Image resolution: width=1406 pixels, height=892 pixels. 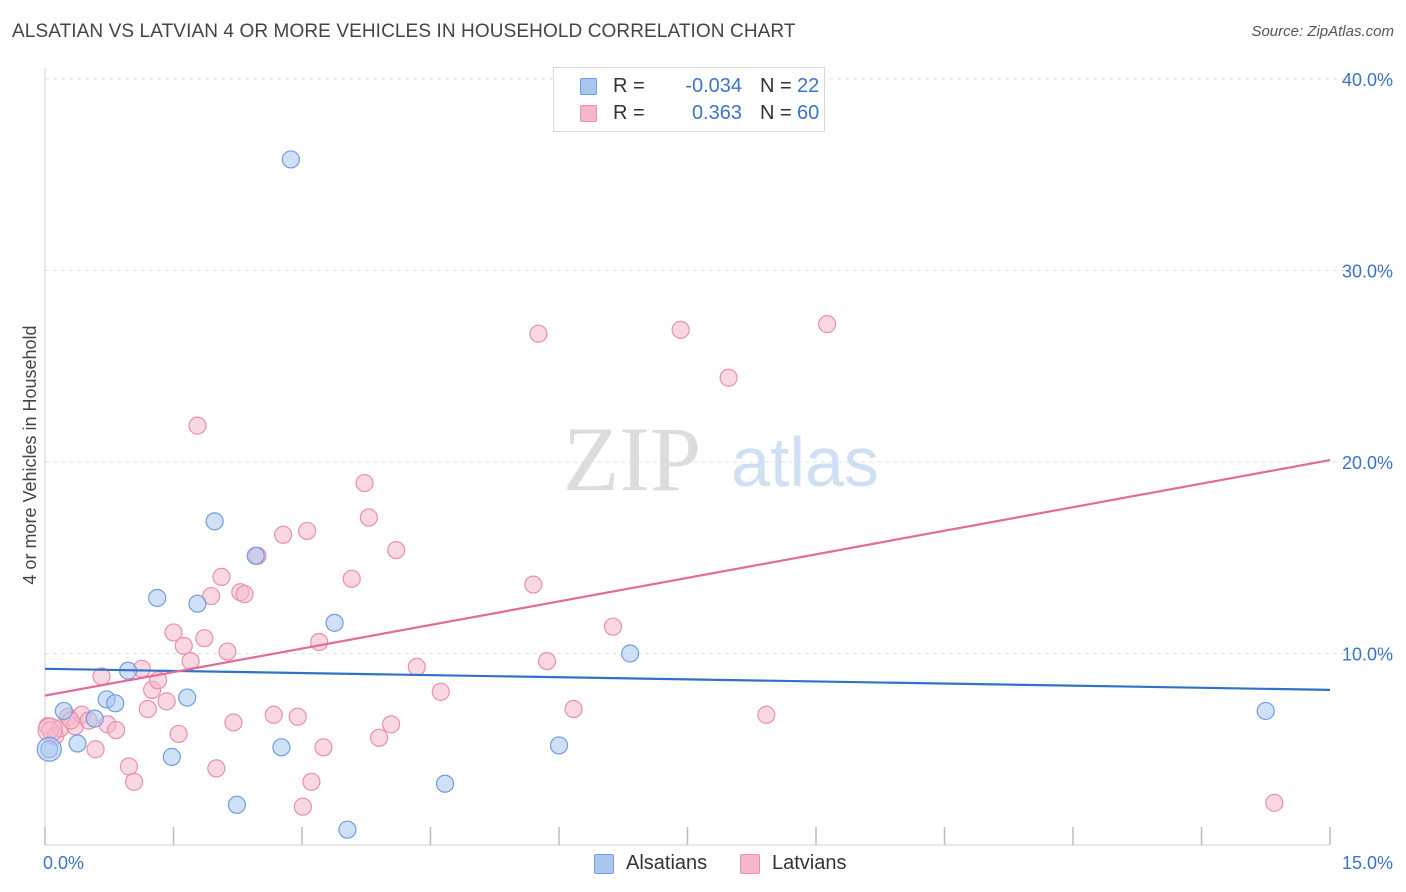 I want to click on y-tick-label: 10.0%, so click(x=1367, y=655).